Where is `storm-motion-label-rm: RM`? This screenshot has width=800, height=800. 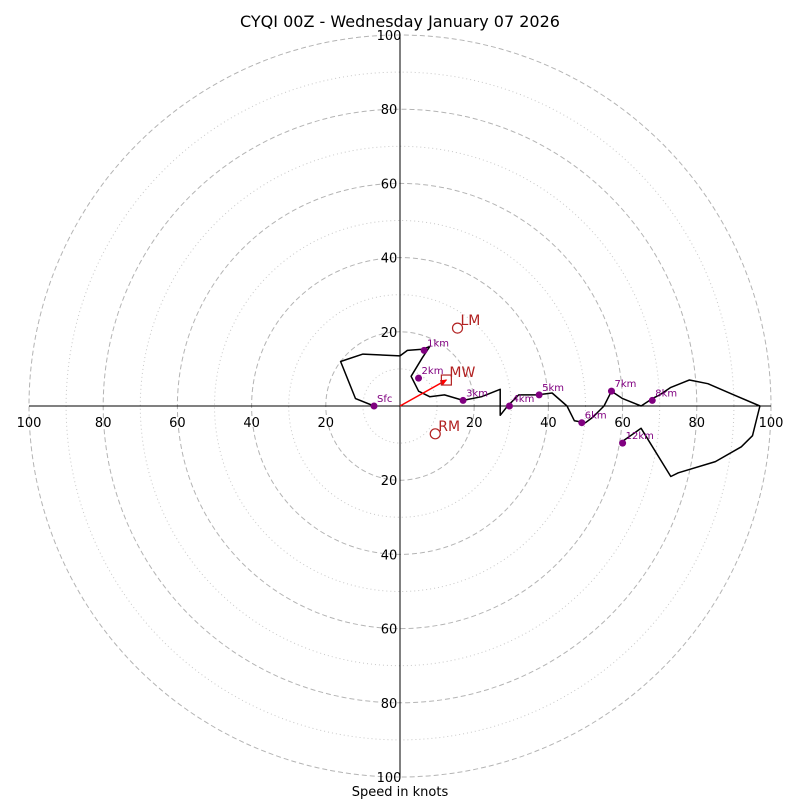 storm-motion-label-rm: RM is located at coordinates (449, 427).